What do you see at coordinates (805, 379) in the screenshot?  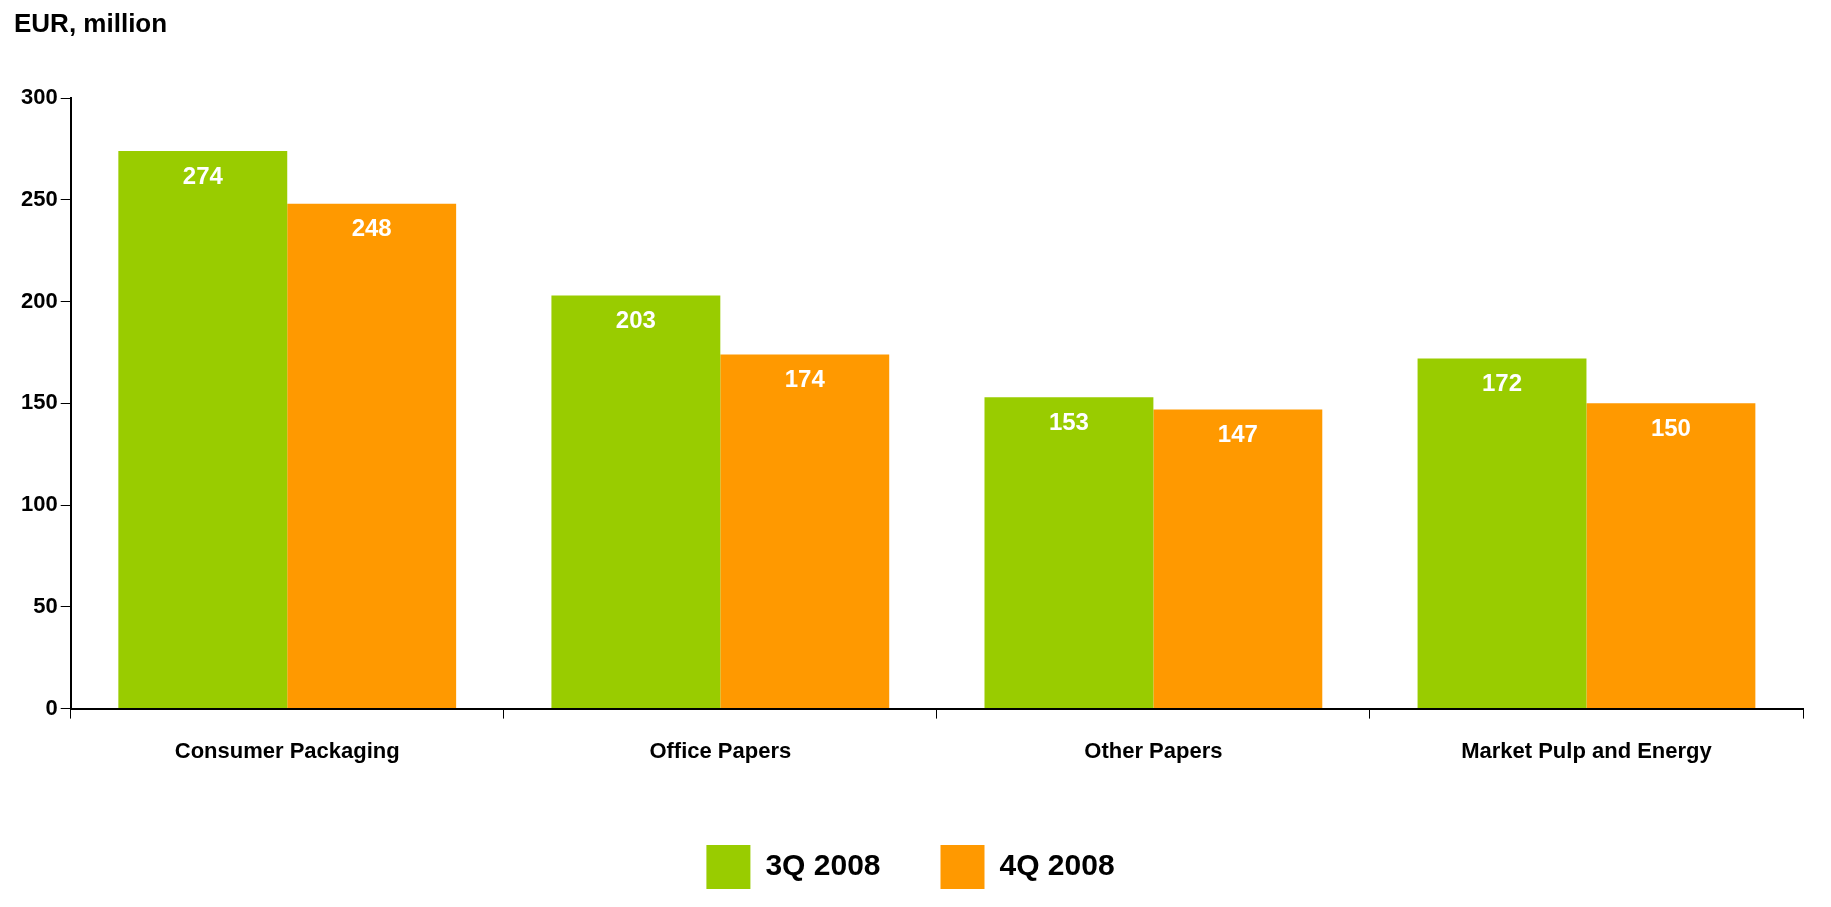 I see `data-label: 174` at bounding box center [805, 379].